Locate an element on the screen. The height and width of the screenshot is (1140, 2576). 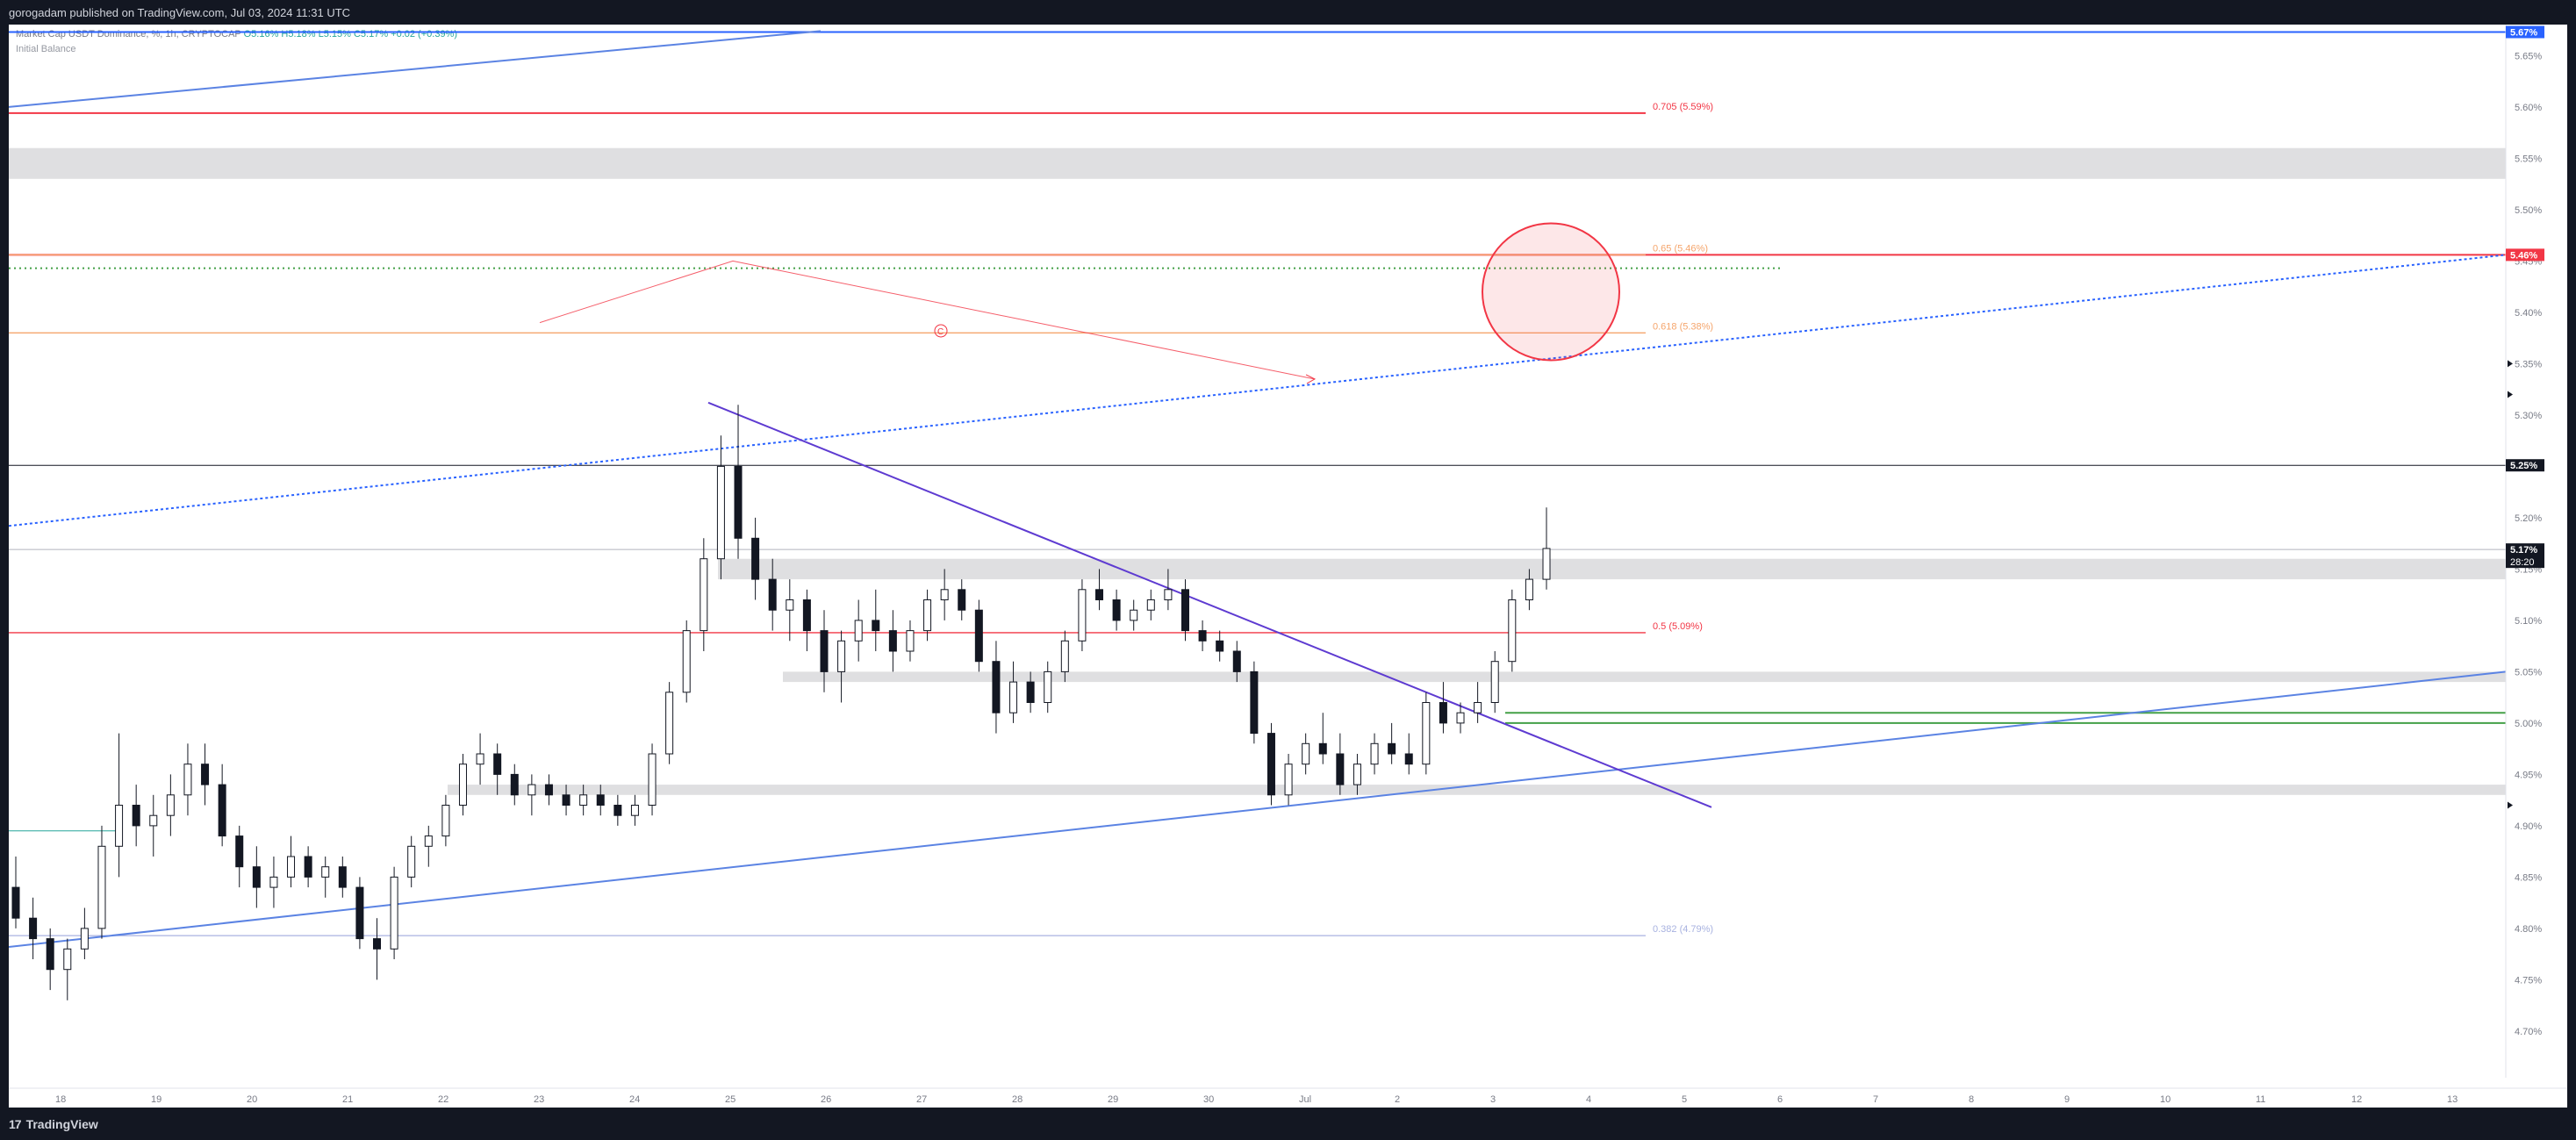
wave-c-label: C is located at coordinates (941, 332).